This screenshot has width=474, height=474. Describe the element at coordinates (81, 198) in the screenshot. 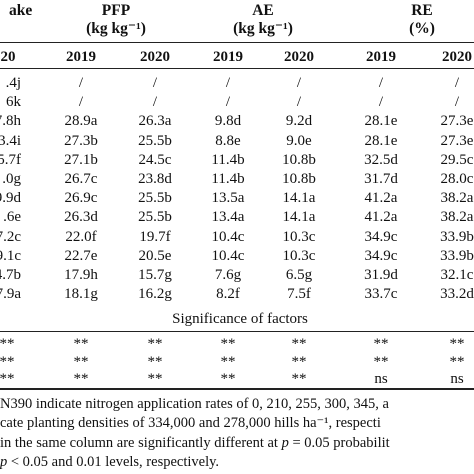

I see `cell-pfp2019: 26.9c` at that location.